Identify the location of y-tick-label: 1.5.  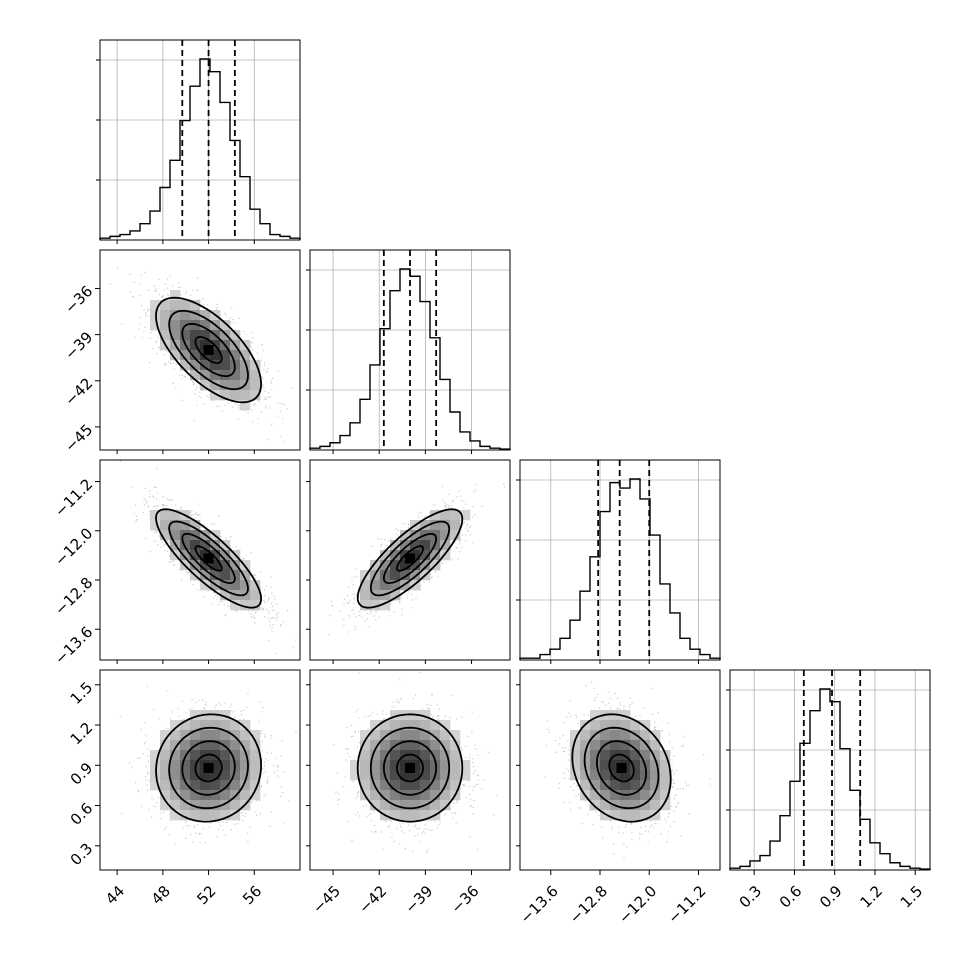
(82, 693).